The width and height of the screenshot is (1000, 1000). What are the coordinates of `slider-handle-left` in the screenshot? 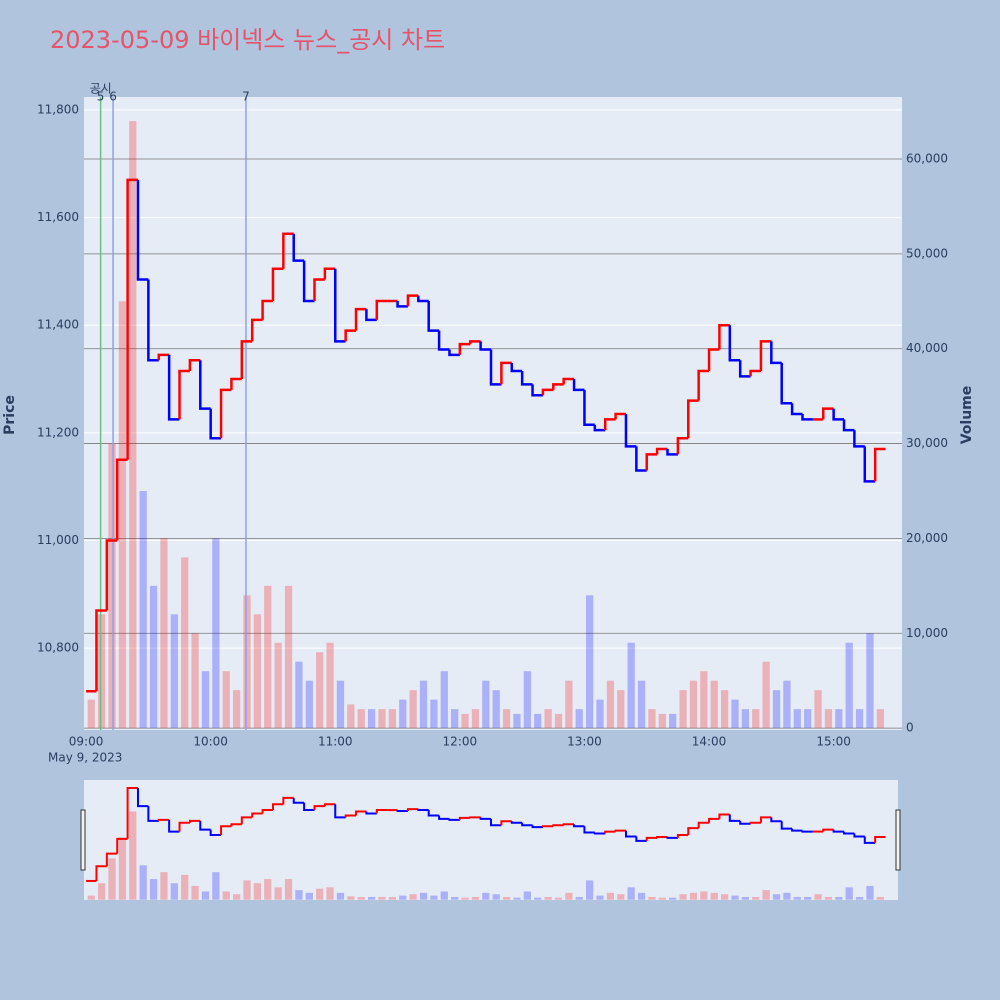 It's located at (83, 840).